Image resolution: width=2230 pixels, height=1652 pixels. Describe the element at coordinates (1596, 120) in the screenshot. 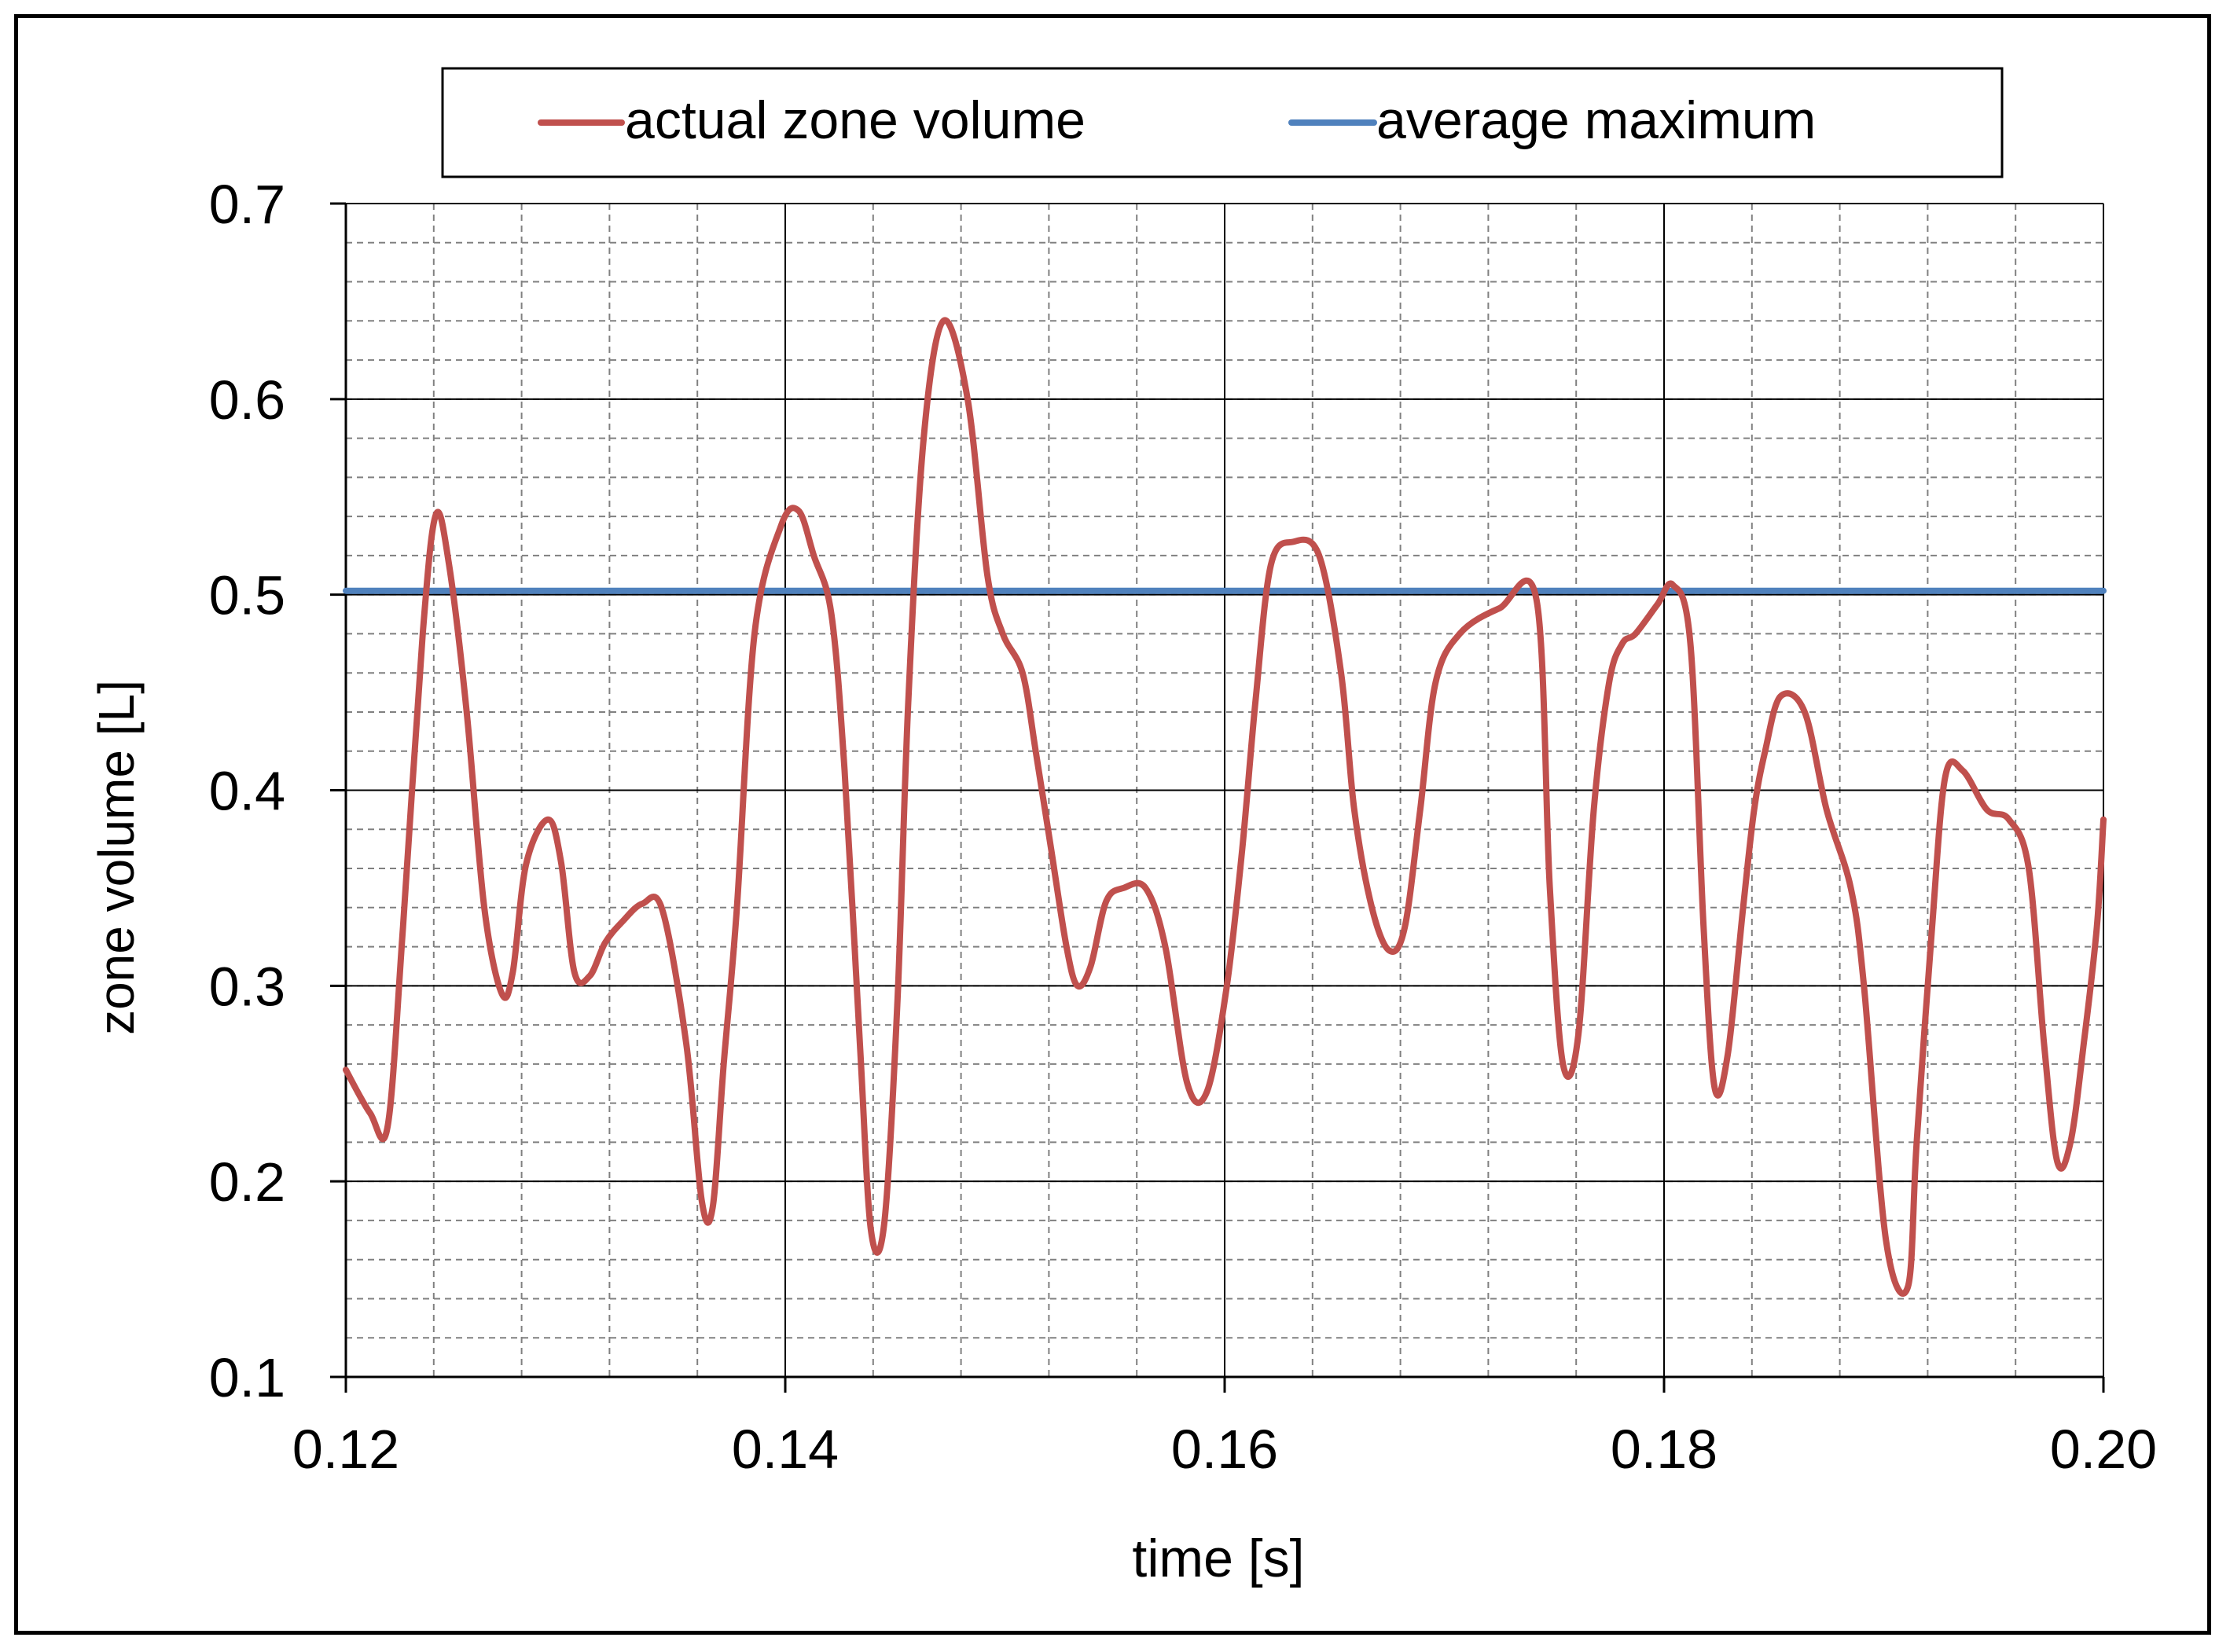

I see `legend-label-average-maximum: average maximum` at that location.